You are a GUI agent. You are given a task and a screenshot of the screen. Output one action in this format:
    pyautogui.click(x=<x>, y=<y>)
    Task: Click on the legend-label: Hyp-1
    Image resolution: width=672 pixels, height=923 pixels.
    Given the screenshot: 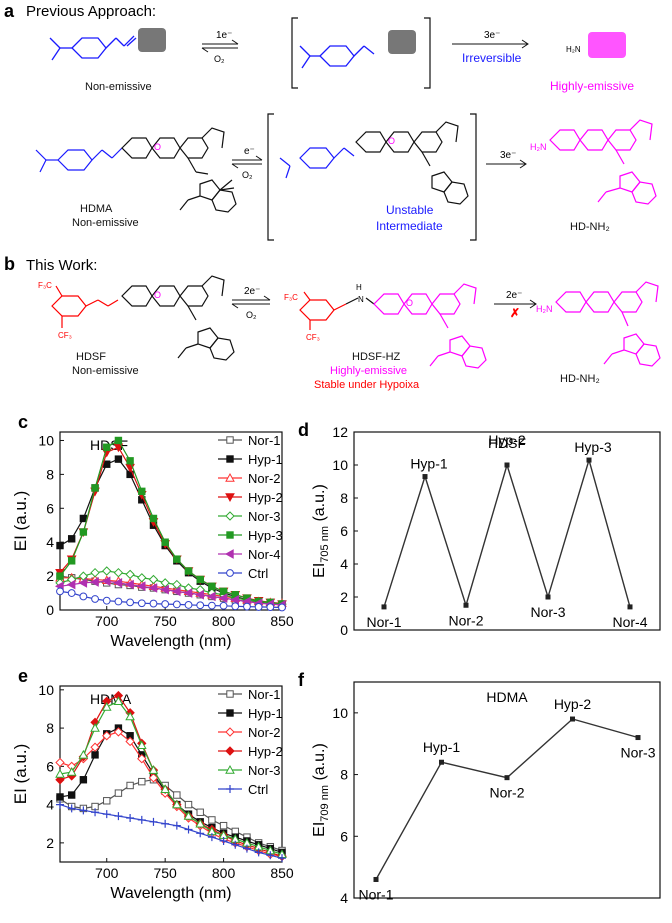 What is the action you would take?
    pyautogui.click(x=265, y=459)
    